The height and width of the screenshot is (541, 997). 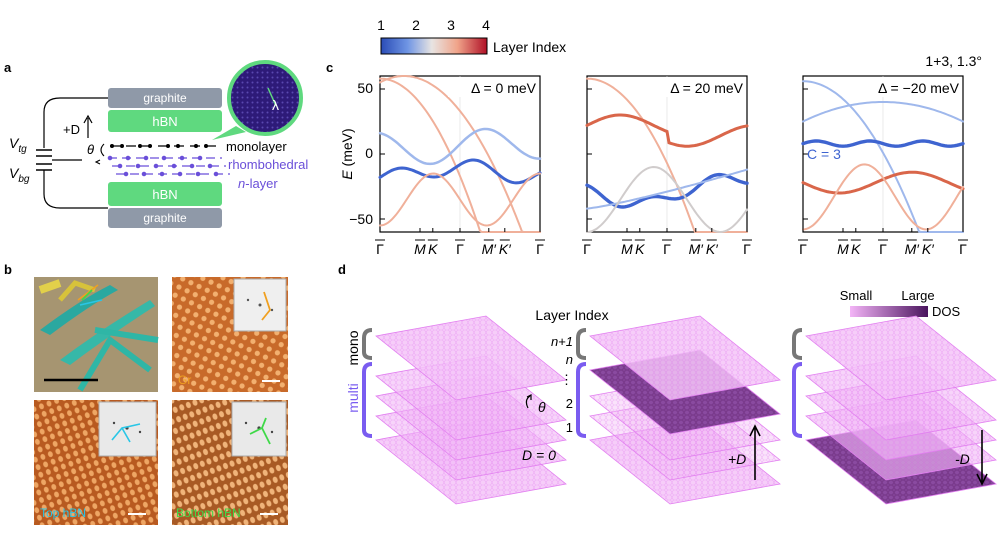 What do you see at coordinates (571, 315) in the screenshot?
I see `layer-index-heading: Layer Index` at bounding box center [571, 315].